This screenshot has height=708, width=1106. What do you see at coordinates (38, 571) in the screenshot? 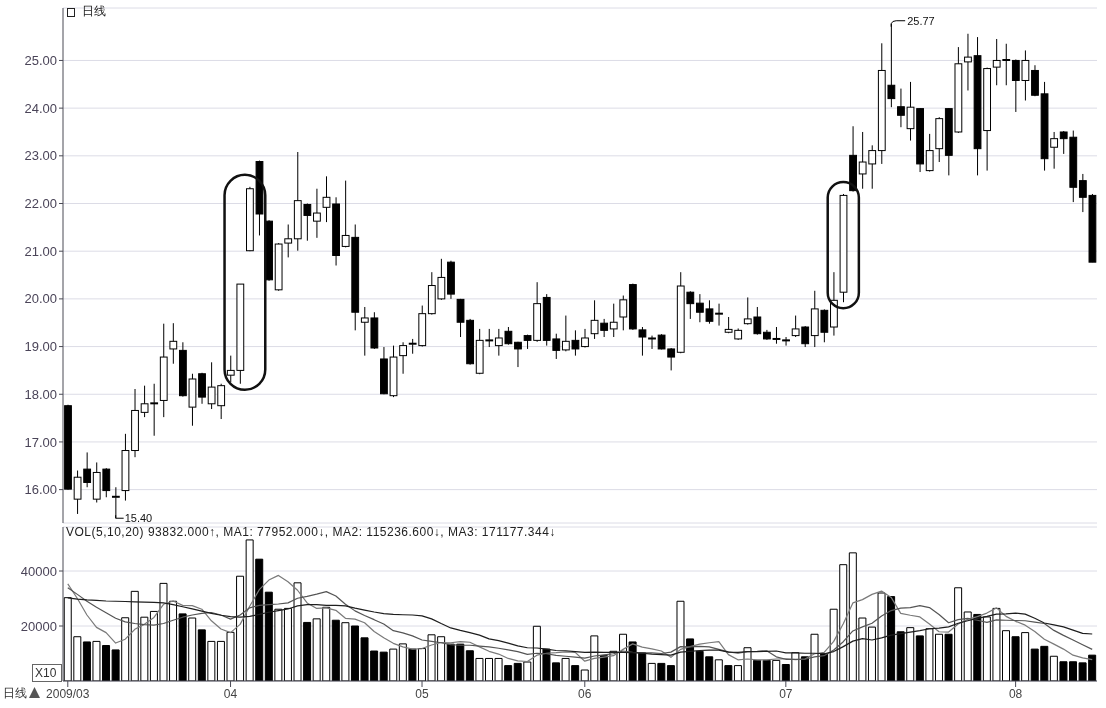
I see `y-tick-label: 40000` at bounding box center [38, 571].